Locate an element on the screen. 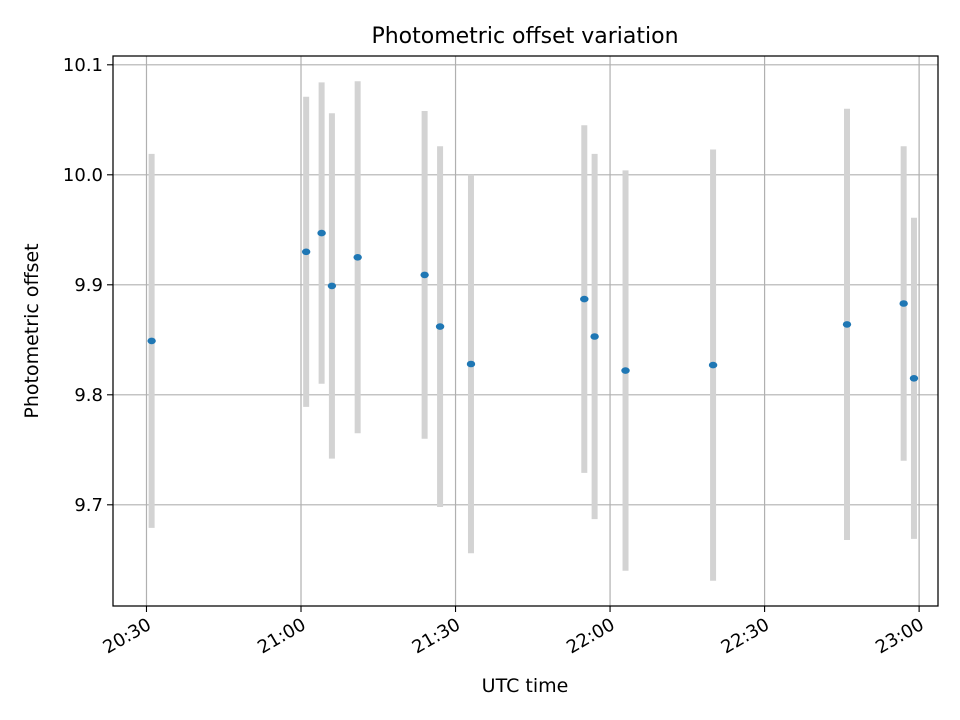 This screenshot has width=960, height=720. y-tick-label: 9.8 is located at coordinates (88, 395).